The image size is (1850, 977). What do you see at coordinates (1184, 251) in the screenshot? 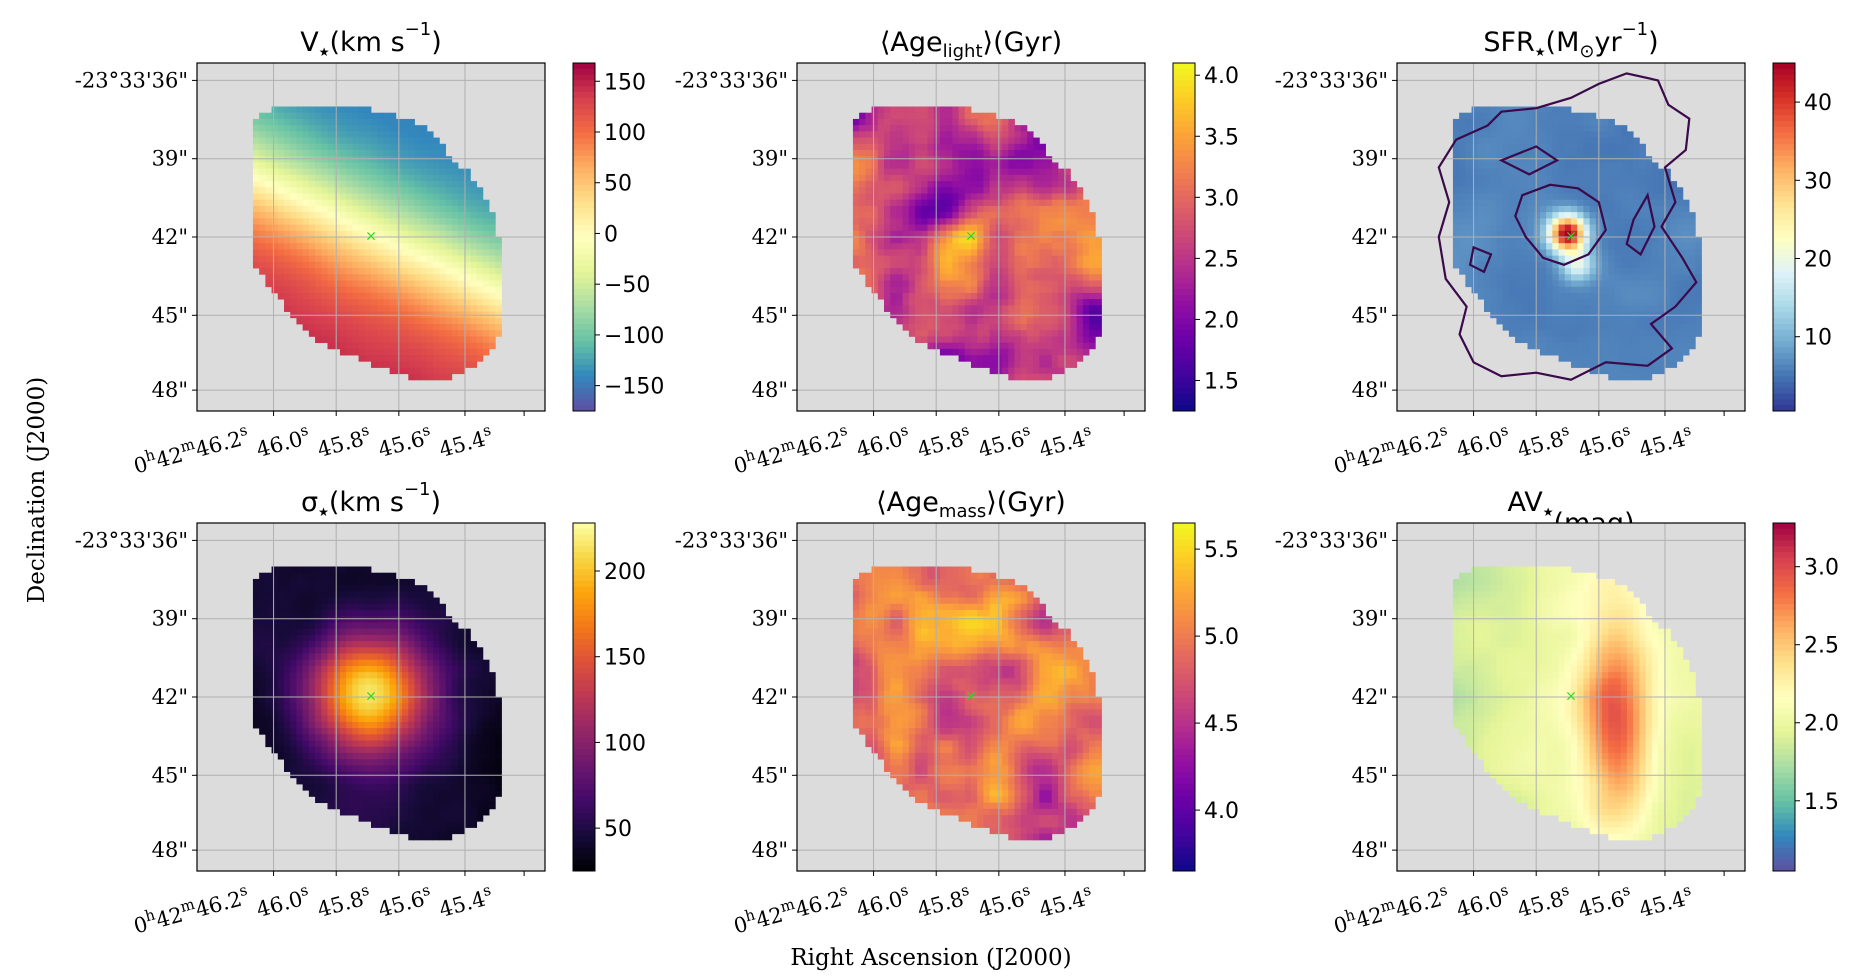
I see `colorbar-segment` at bounding box center [1184, 251].